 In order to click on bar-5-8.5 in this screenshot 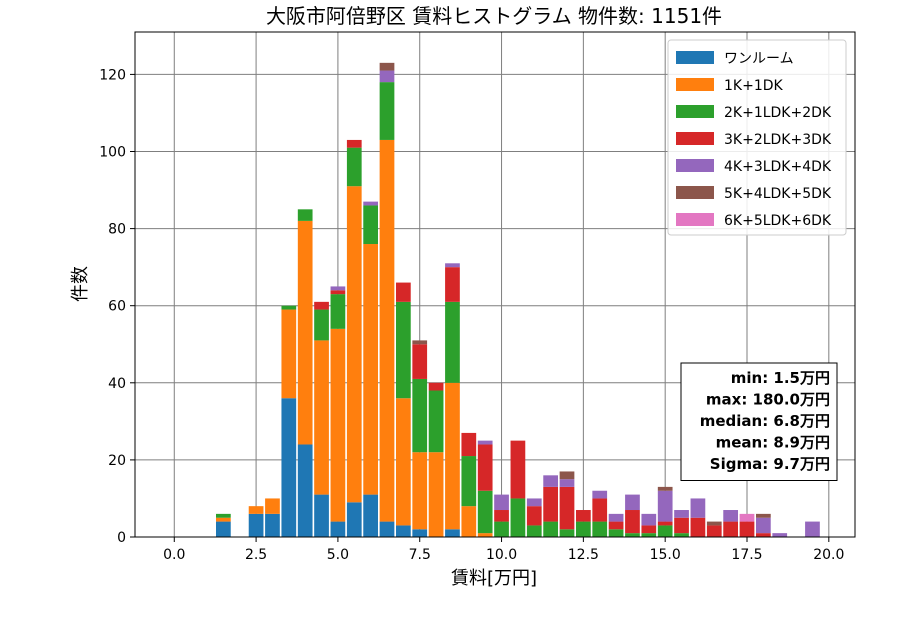, I will do `click(452, 265)`.